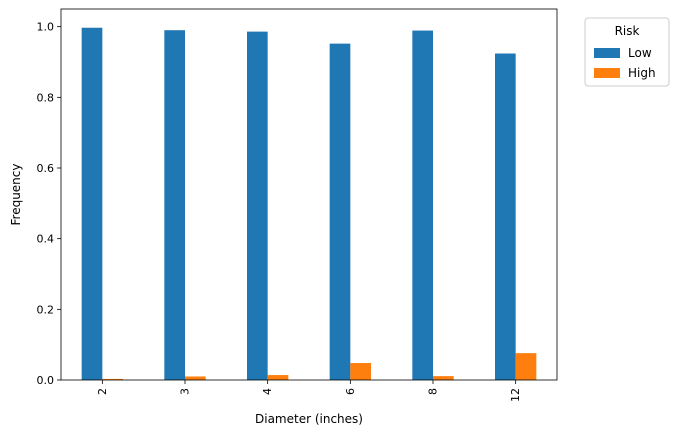  Describe the element at coordinates (309, 391) in the screenshot. I see `x-axis: 2 3 4 6 8 12` at that location.